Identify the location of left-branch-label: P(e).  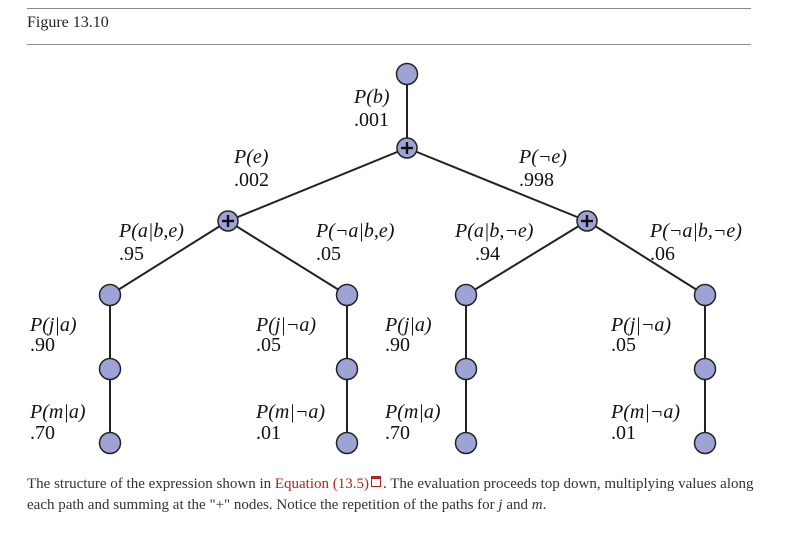
(251, 157).